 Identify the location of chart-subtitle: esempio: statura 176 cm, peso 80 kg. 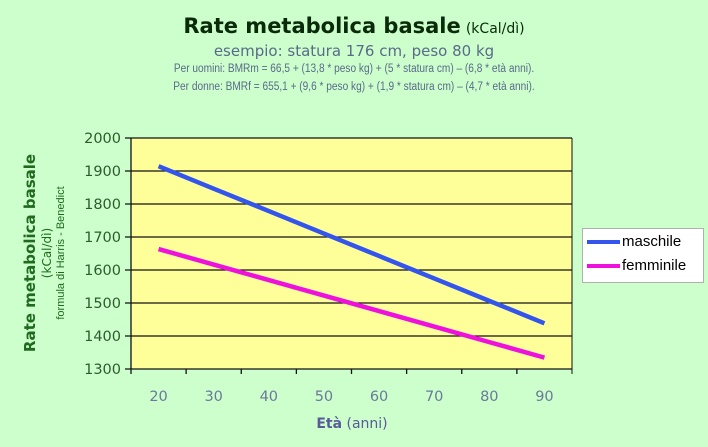
(354, 51).